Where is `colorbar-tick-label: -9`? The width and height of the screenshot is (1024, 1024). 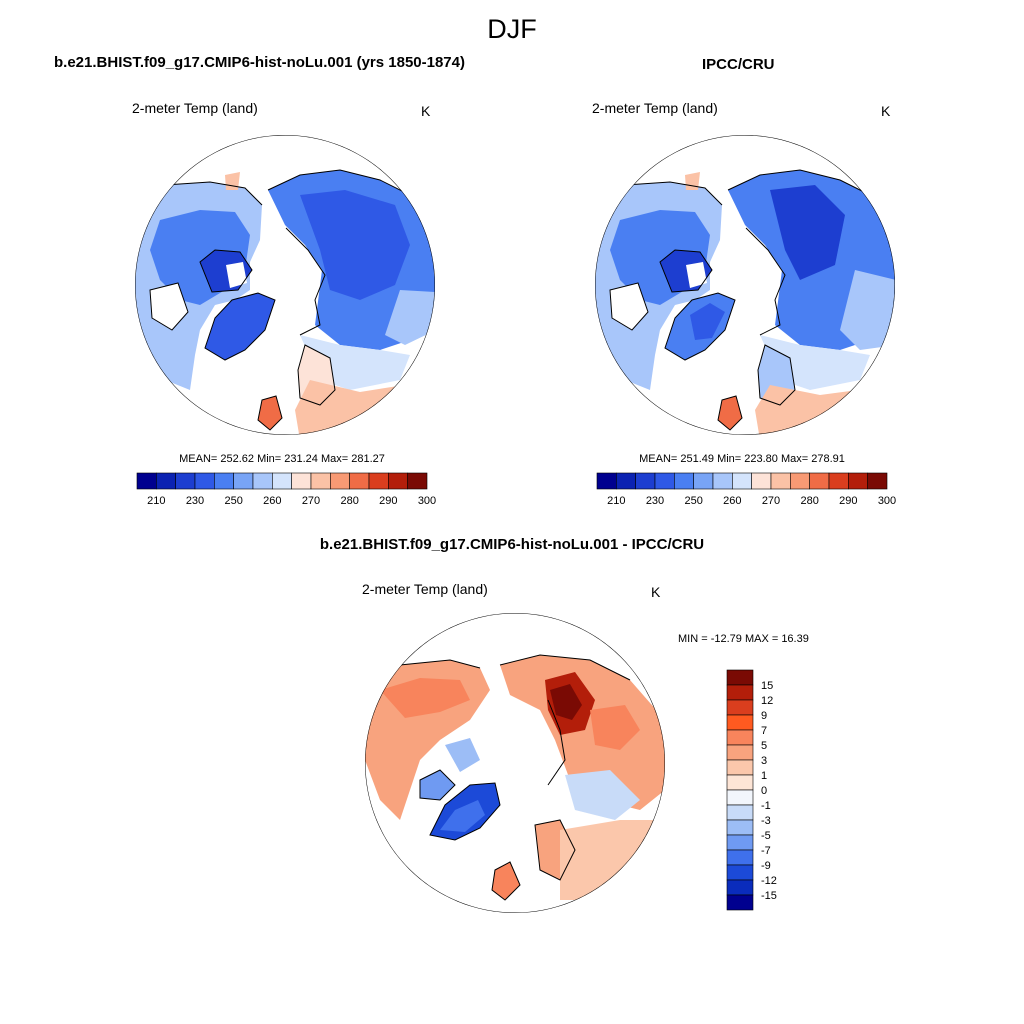
colorbar-tick-label: -9 is located at coordinates (766, 866).